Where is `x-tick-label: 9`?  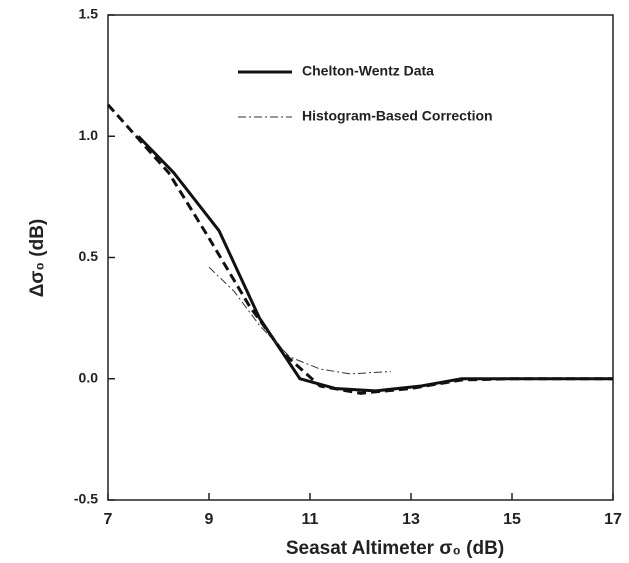 x-tick-label: 9 is located at coordinates (209, 519).